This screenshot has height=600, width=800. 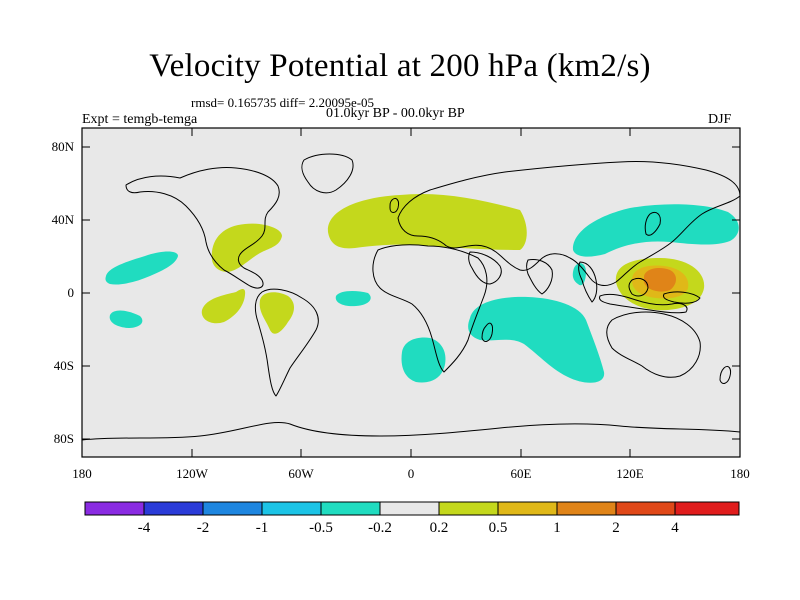 What do you see at coordinates (653, 344) in the screenshot?
I see `australia-coast` at bounding box center [653, 344].